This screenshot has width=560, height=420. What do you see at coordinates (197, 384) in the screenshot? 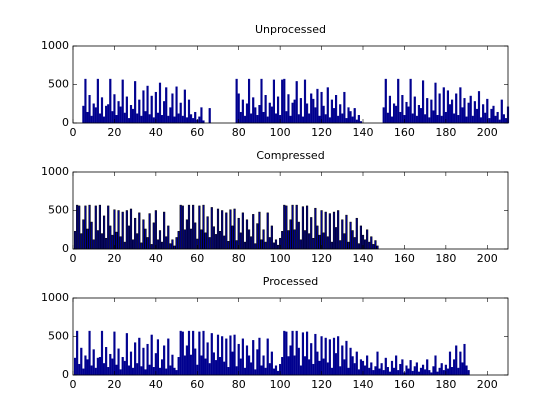
I see `x-tick-label: 60` at bounding box center [197, 384].